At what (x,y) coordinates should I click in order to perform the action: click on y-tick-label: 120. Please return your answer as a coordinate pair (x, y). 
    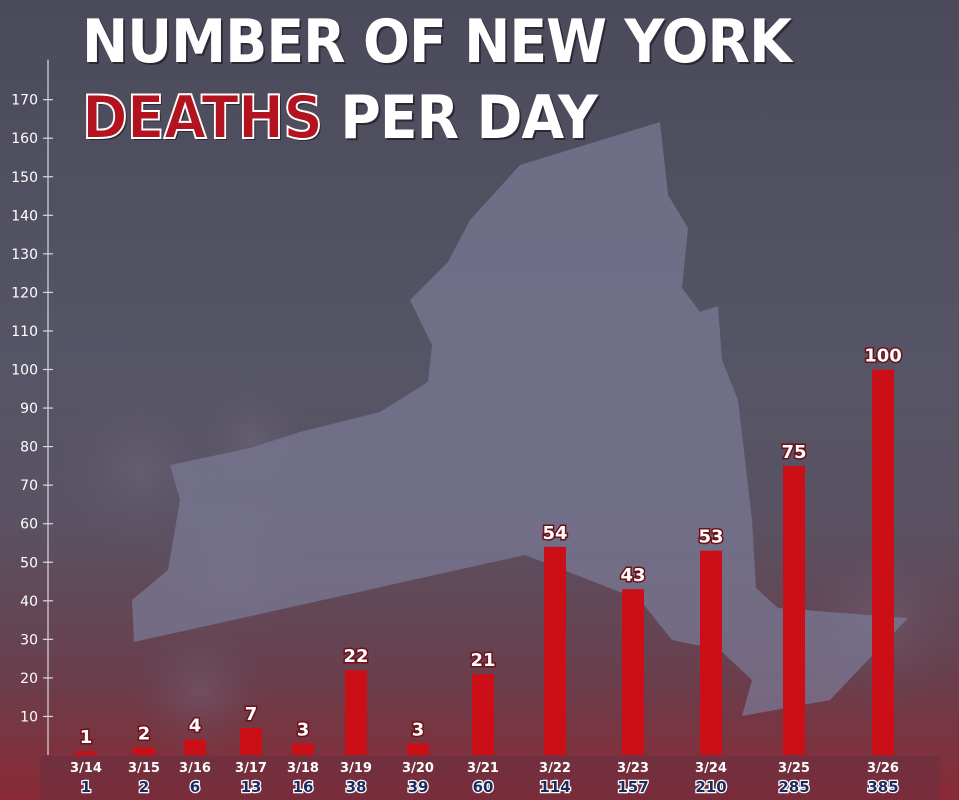
    Looking at the image, I should click on (24, 293).